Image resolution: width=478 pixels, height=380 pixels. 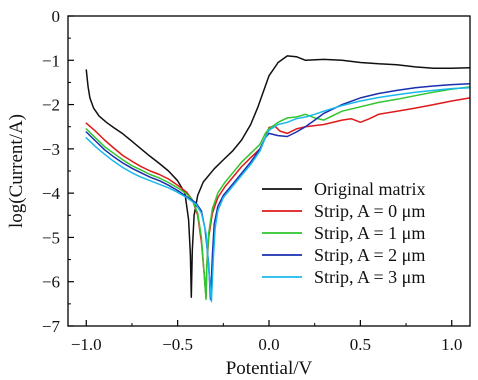 I want to click on x-axis: −1.0 −0.5 0.0 0.5 1.0, so click(x=266, y=337).